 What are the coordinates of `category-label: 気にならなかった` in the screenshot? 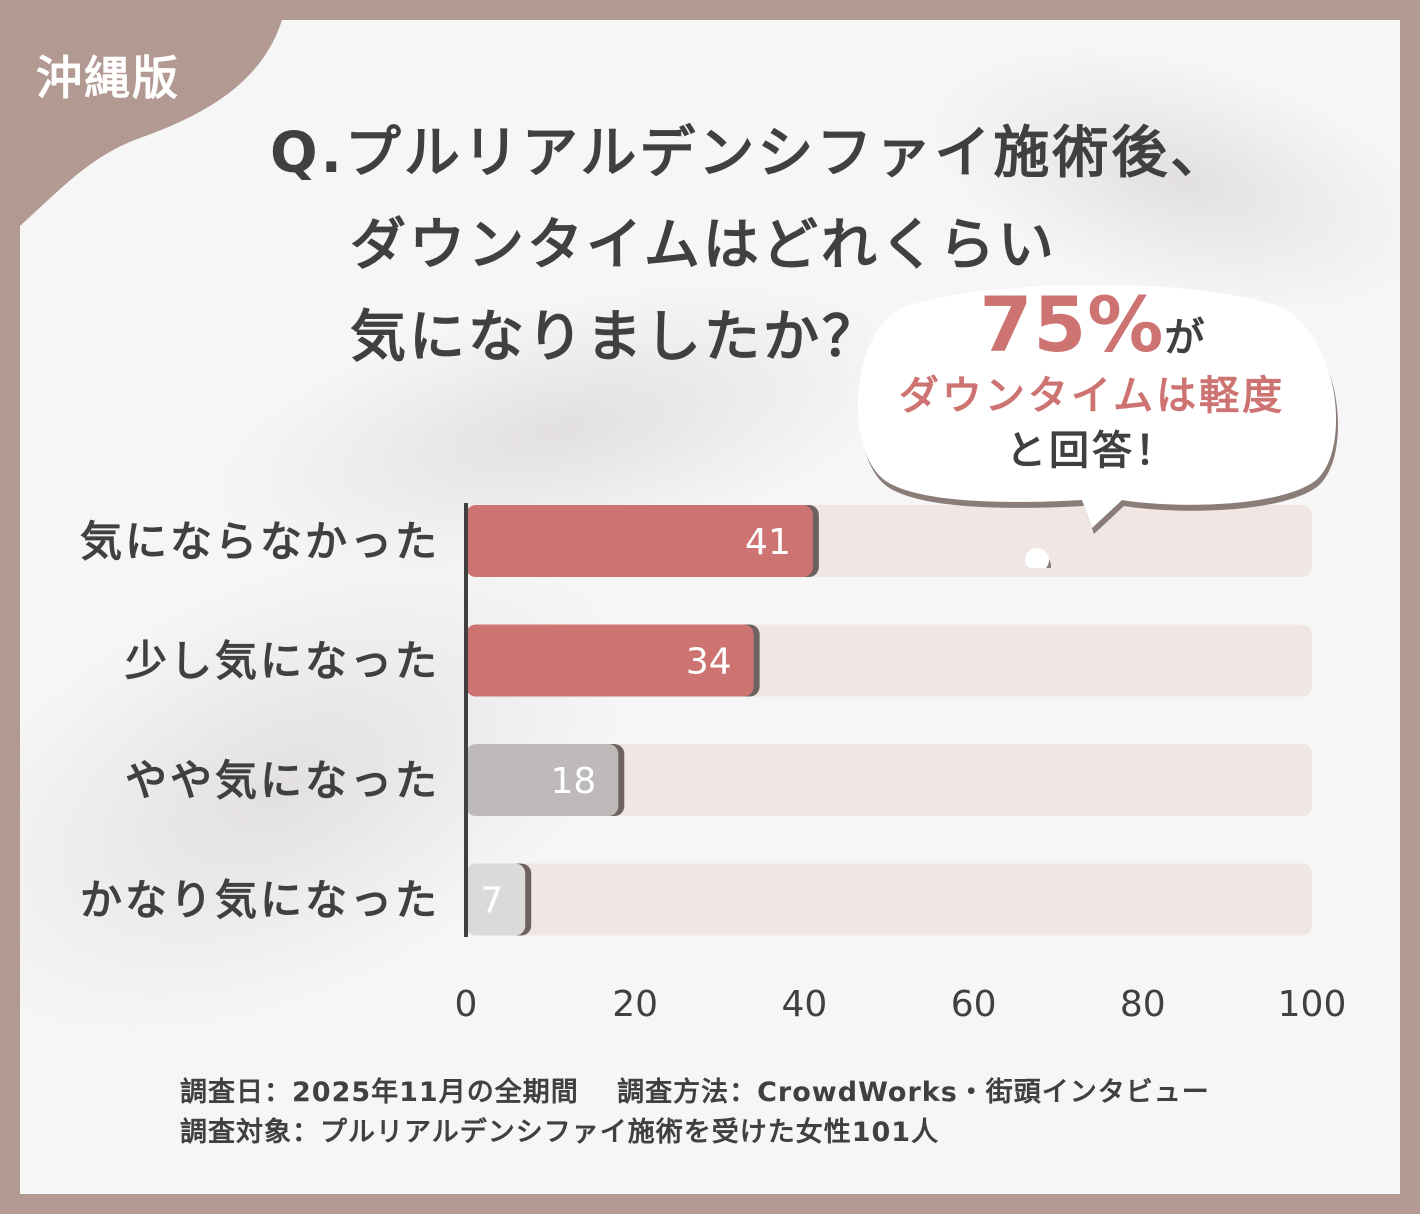 It's located at (260, 541).